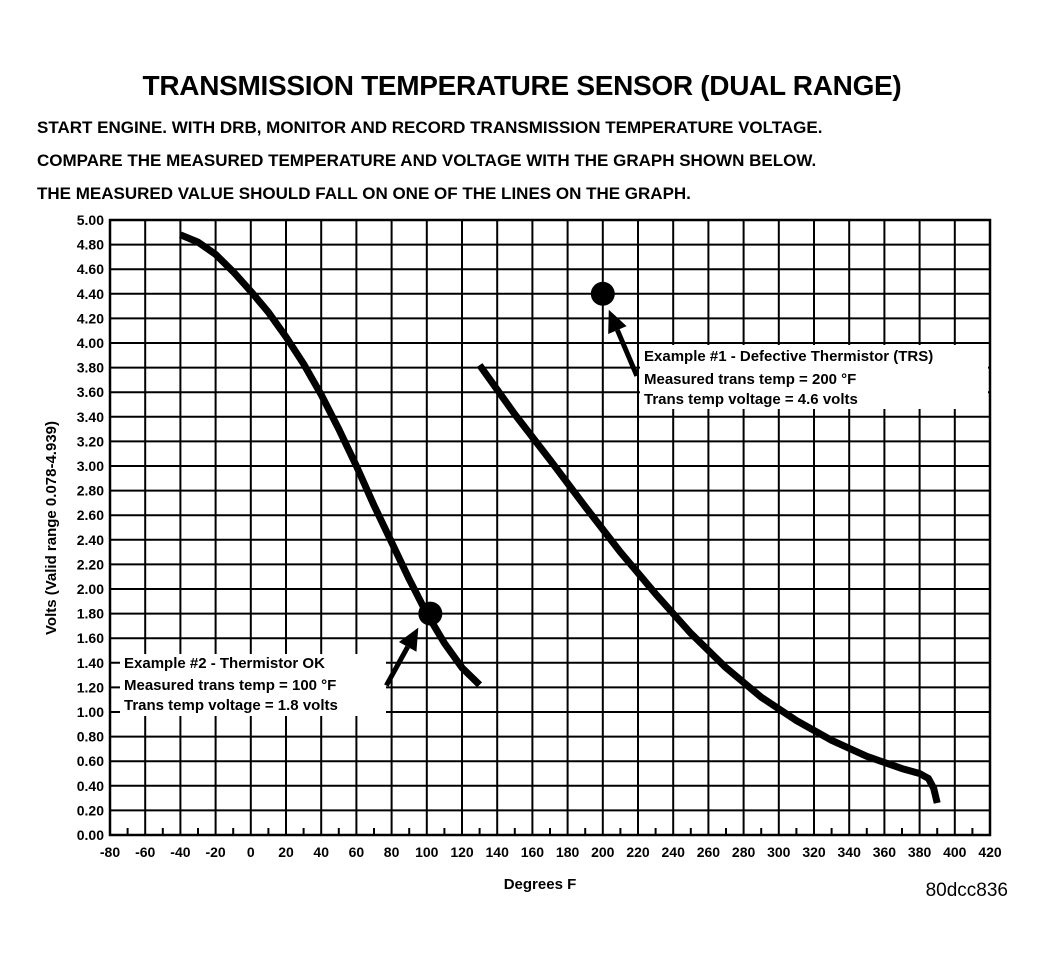 The width and height of the screenshot is (1044, 974). What do you see at coordinates (920, 852) in the screenshot?
I see `x-tick-label: 380` at bounding box center [920, 852].